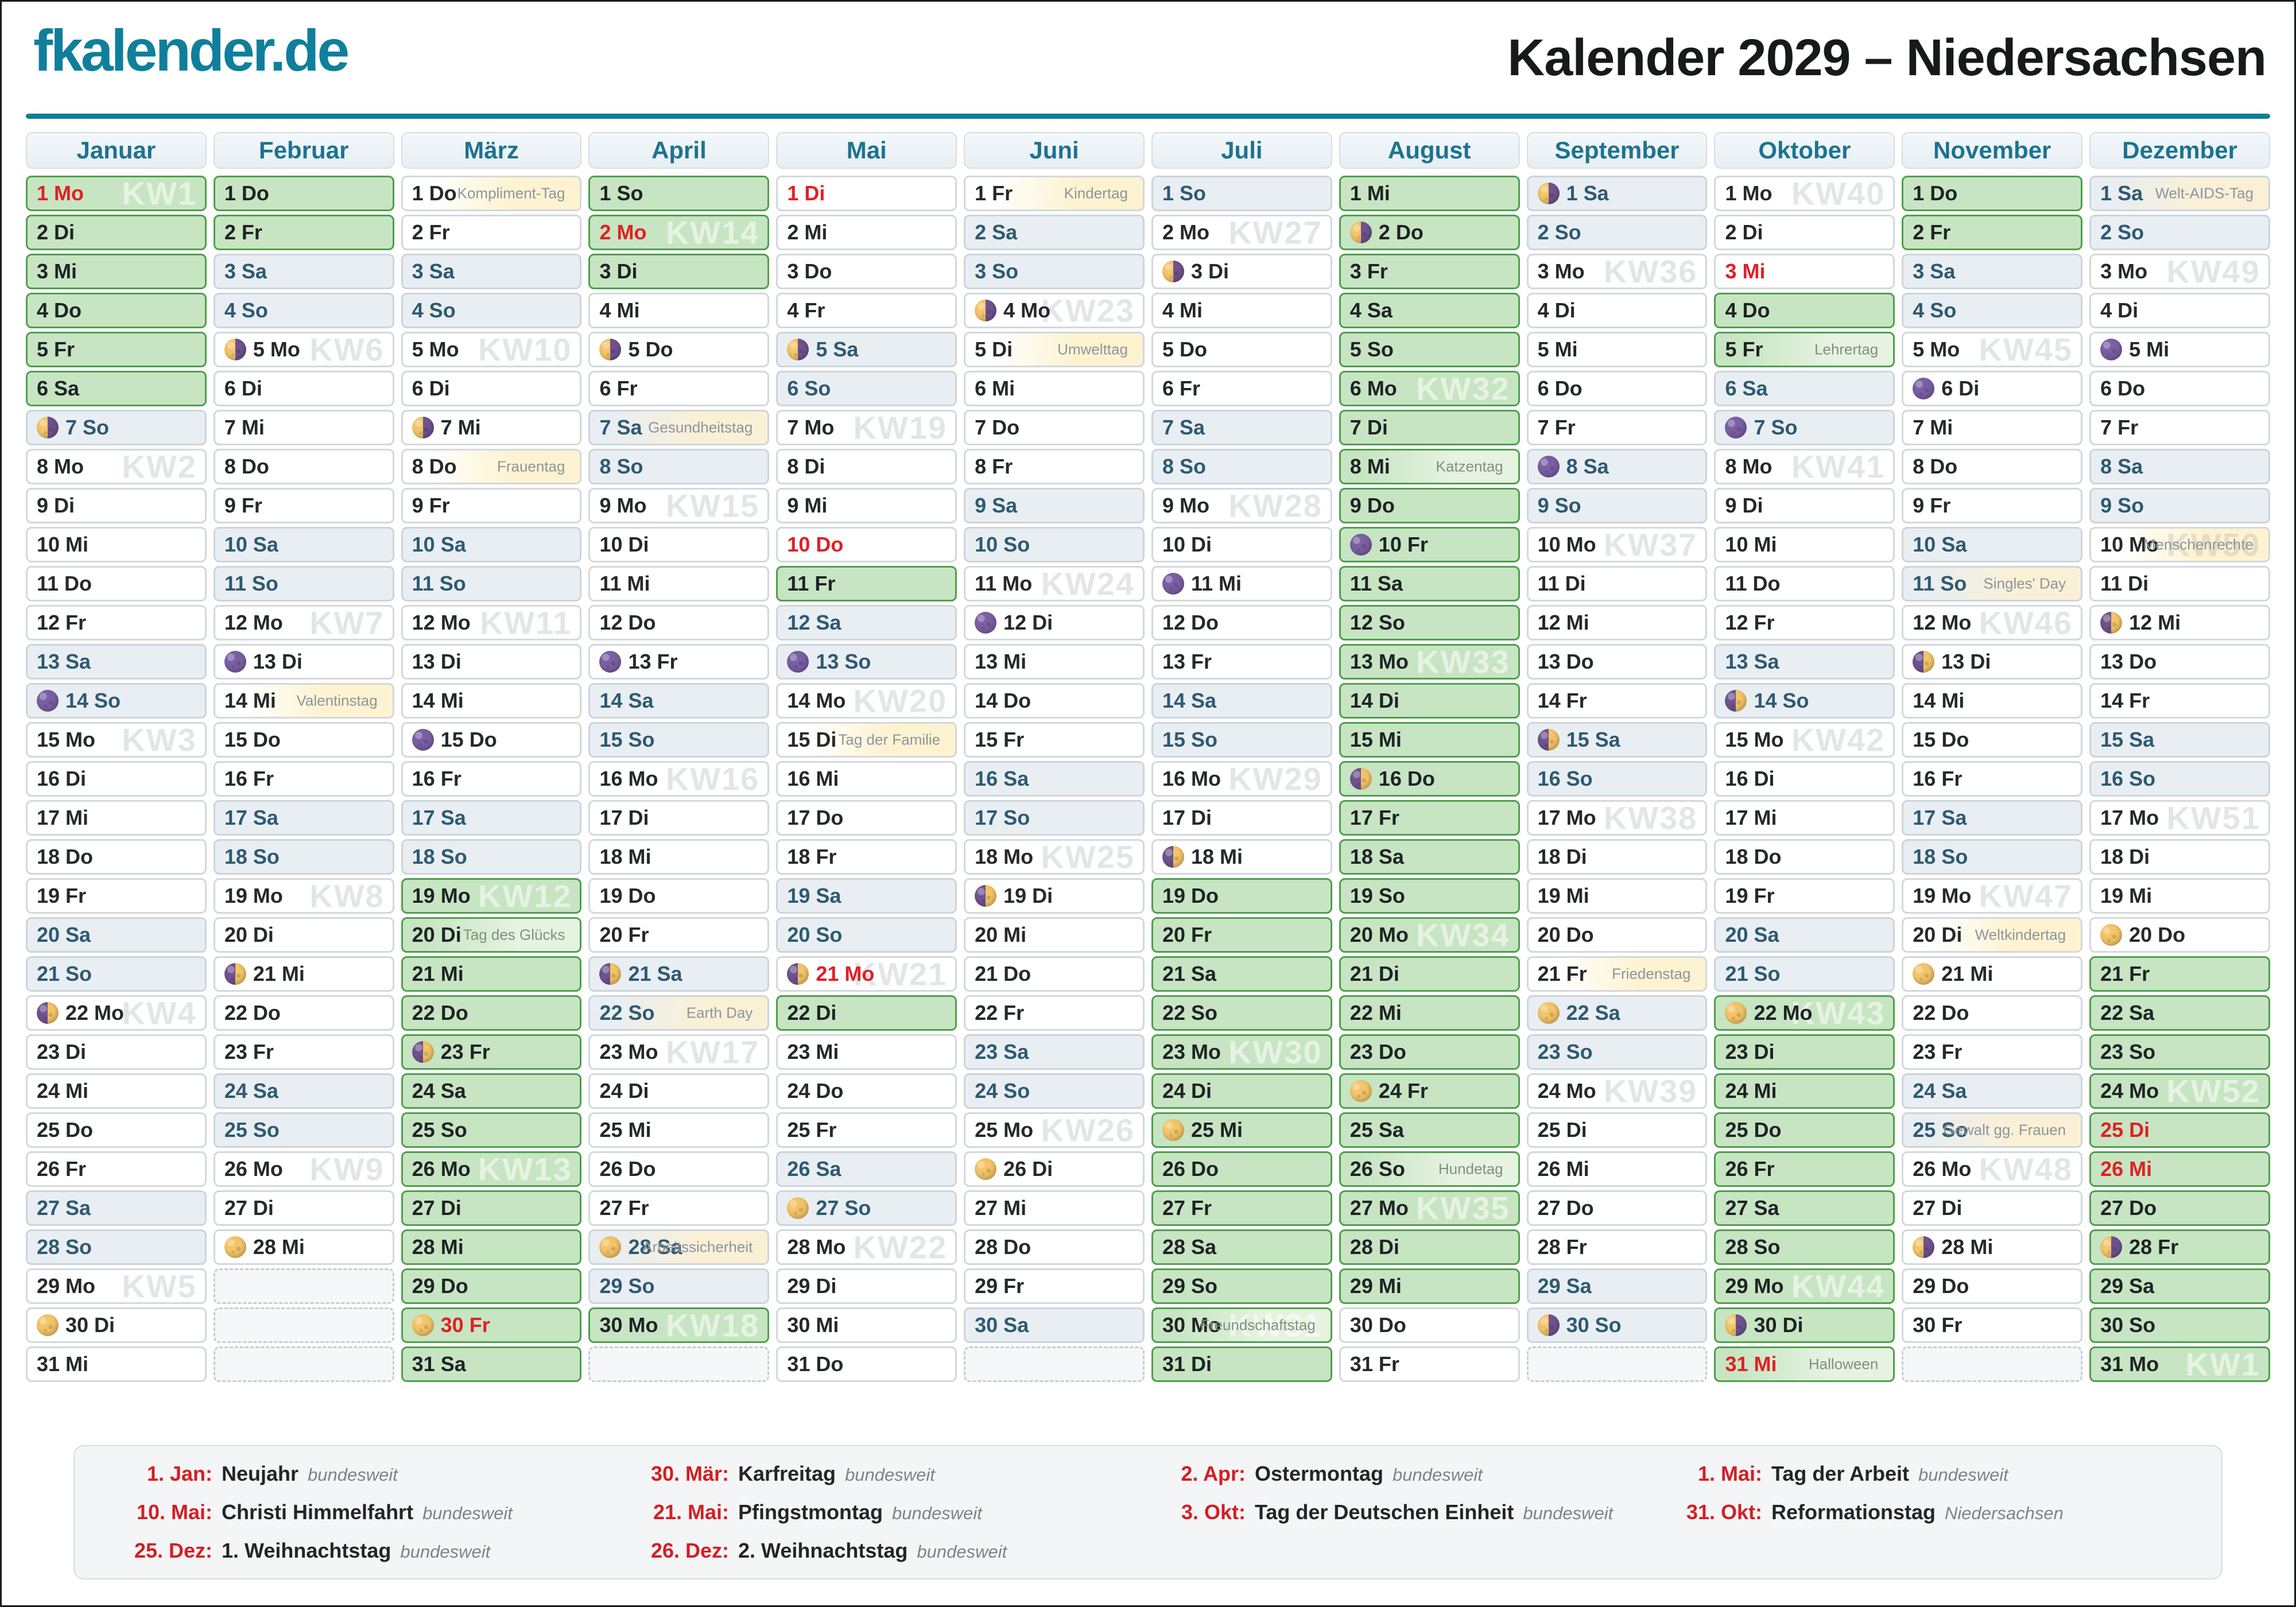 The height and width of the screenshot is (1607, 2296). What do you see at coordinates (2179, 1364) in the screenshot?
I see `day-cell: KW1 31 Mo` at bounding box center [2179, 1364].